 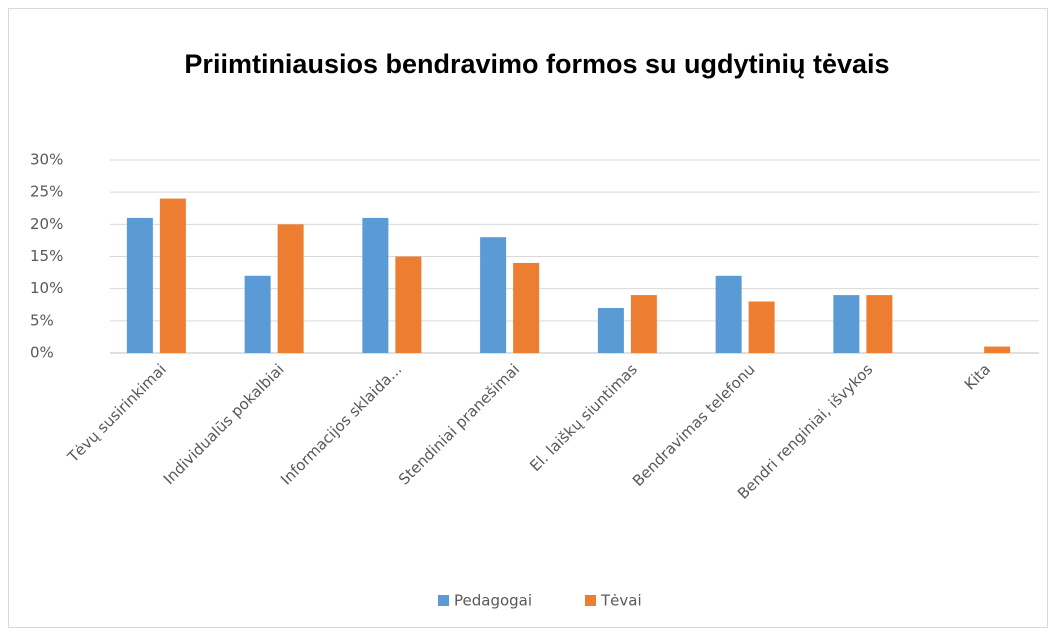 I want to click on x-tick-label: Tėvų susirinkimai, so click(x=116, y=413).